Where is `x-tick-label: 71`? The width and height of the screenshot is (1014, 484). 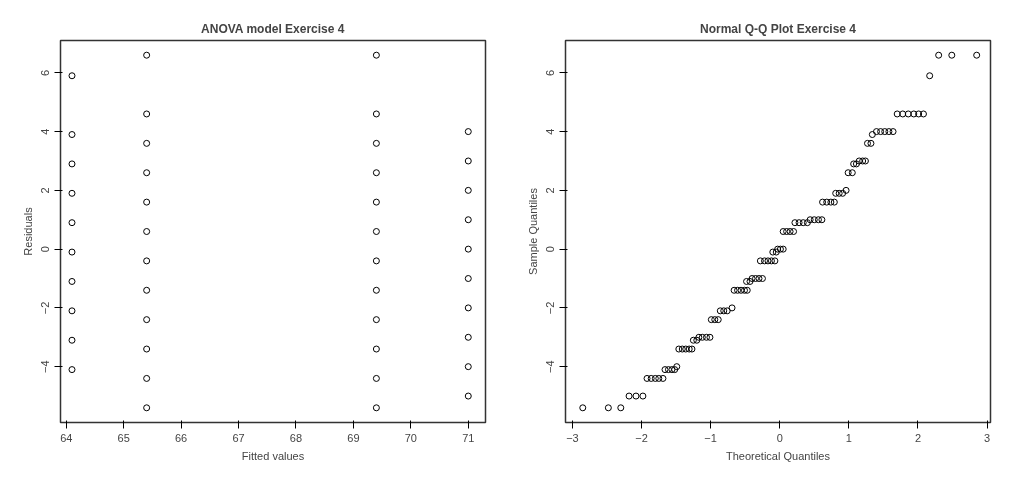 x-tick-label: 71 is located at coordinates (468, 437).